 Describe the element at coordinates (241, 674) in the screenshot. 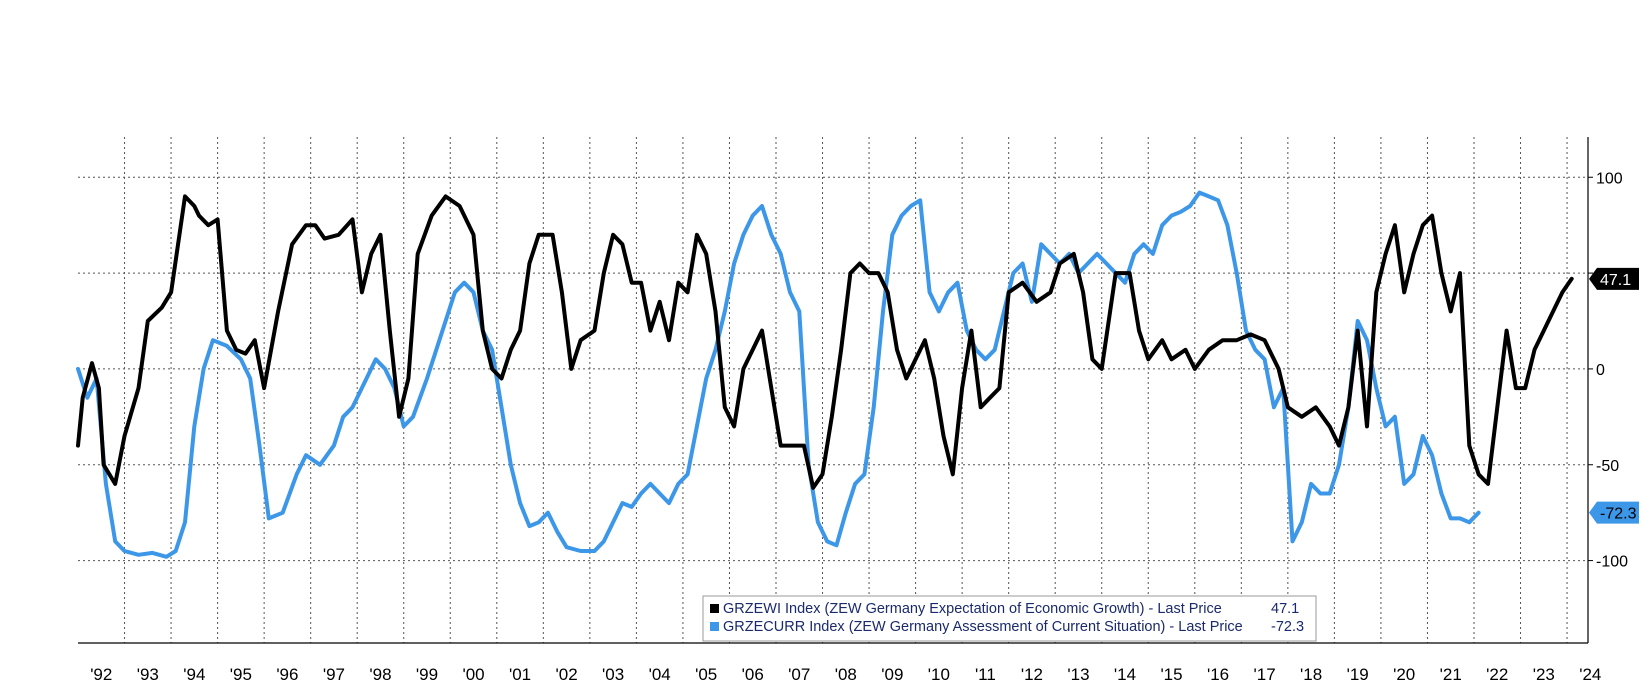

I see `x-tick-label: '95` at that location.